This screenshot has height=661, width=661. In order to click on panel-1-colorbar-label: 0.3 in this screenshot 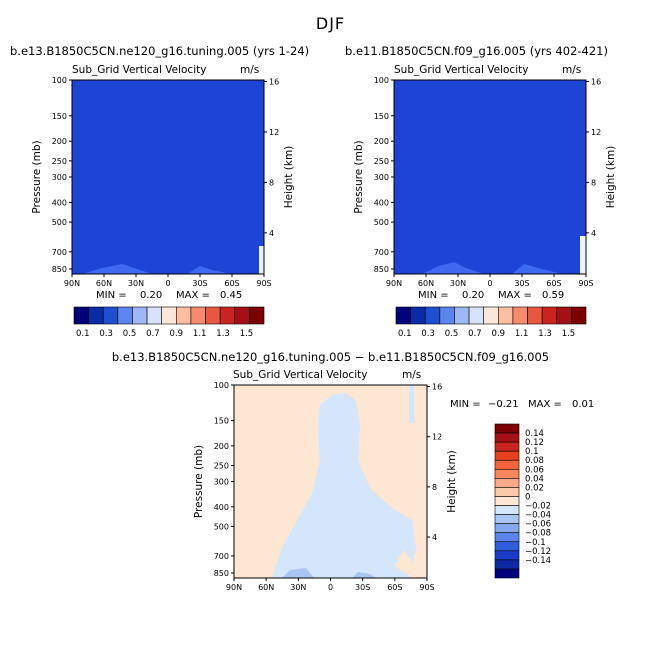, I will do `click(106, 334)`.